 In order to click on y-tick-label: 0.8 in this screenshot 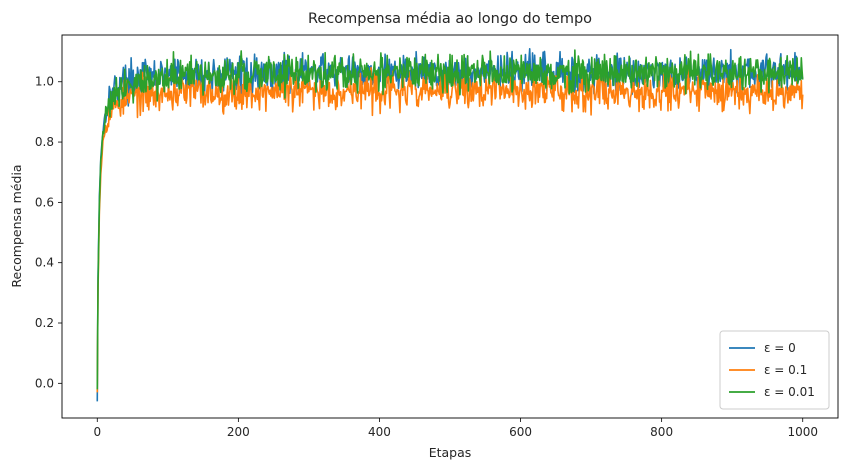, I will do `click(44, 142)`.